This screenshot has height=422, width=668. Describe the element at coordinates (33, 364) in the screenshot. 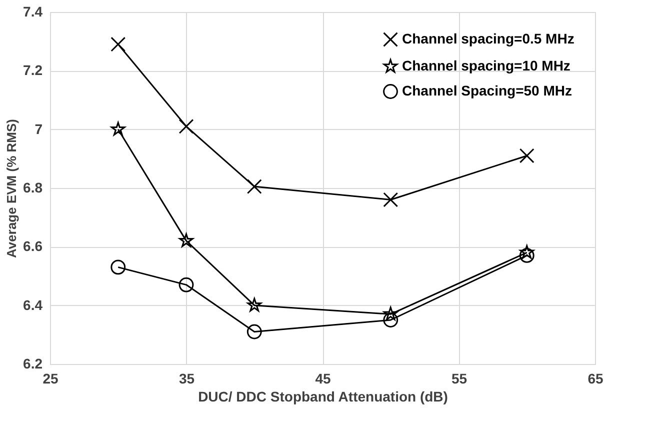

I see `y-tick-label: 6.2` at that location.